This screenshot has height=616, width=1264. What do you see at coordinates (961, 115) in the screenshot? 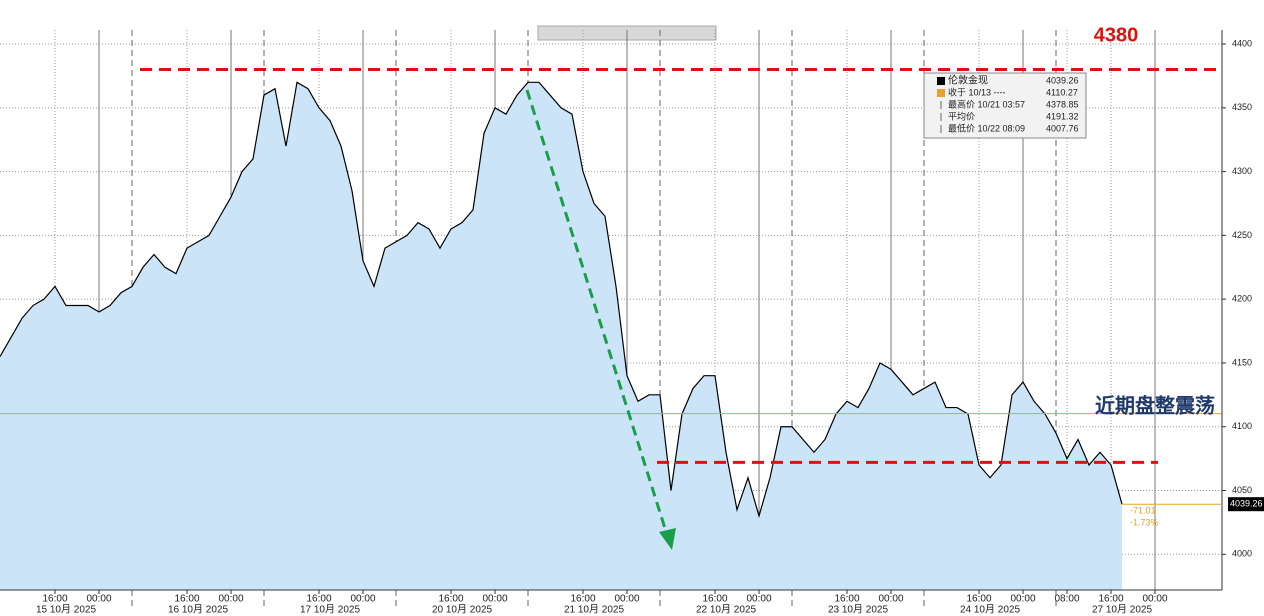
I see `legend-name: 平均价` at bounding box center [961, 115].